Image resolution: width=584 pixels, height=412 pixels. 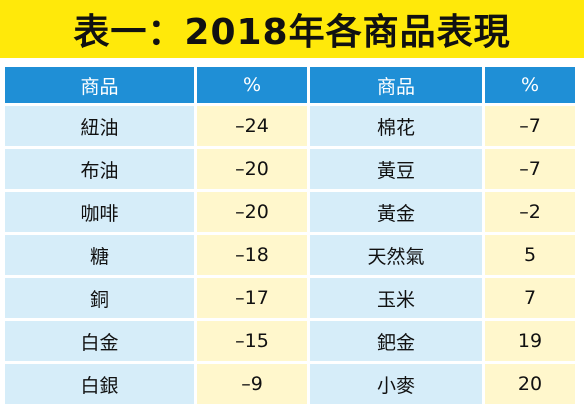 I want to click on table-row: 白金 –15 鈀金 19, so click(x=290, y=341).